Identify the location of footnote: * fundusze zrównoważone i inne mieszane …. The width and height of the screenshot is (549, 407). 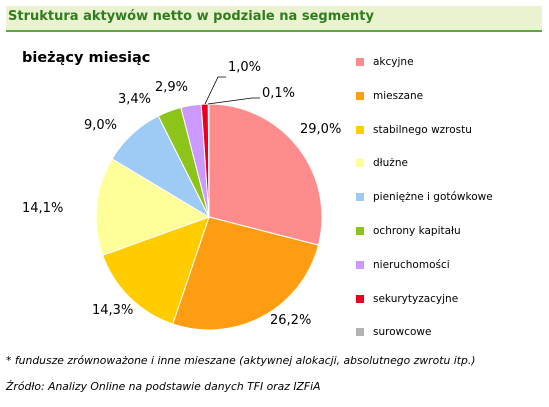
(241, 360).